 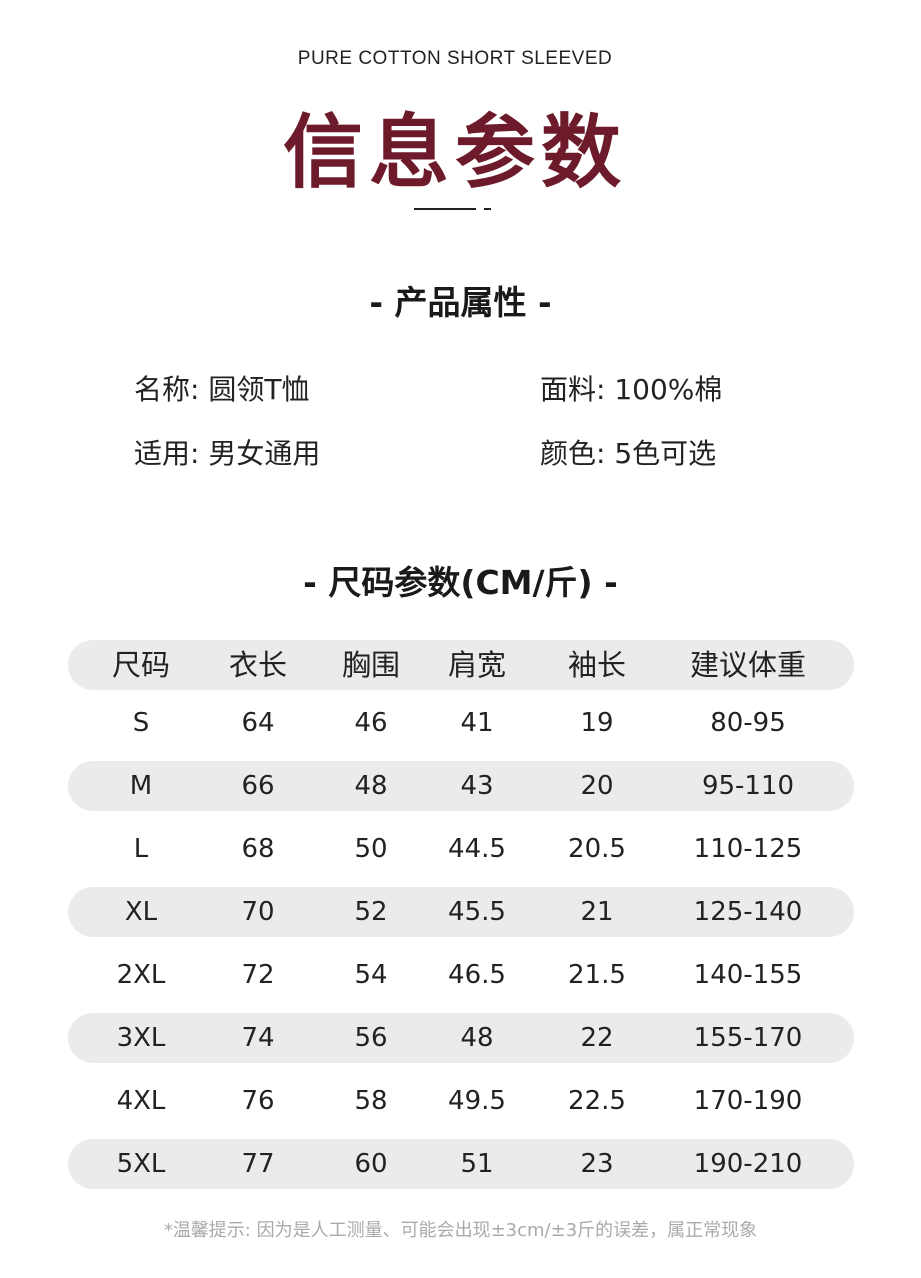 What do you see at coordinates (371, 1101) in the screenshot?
I see `table-cell: 58` at bounding box center [371, 1101].